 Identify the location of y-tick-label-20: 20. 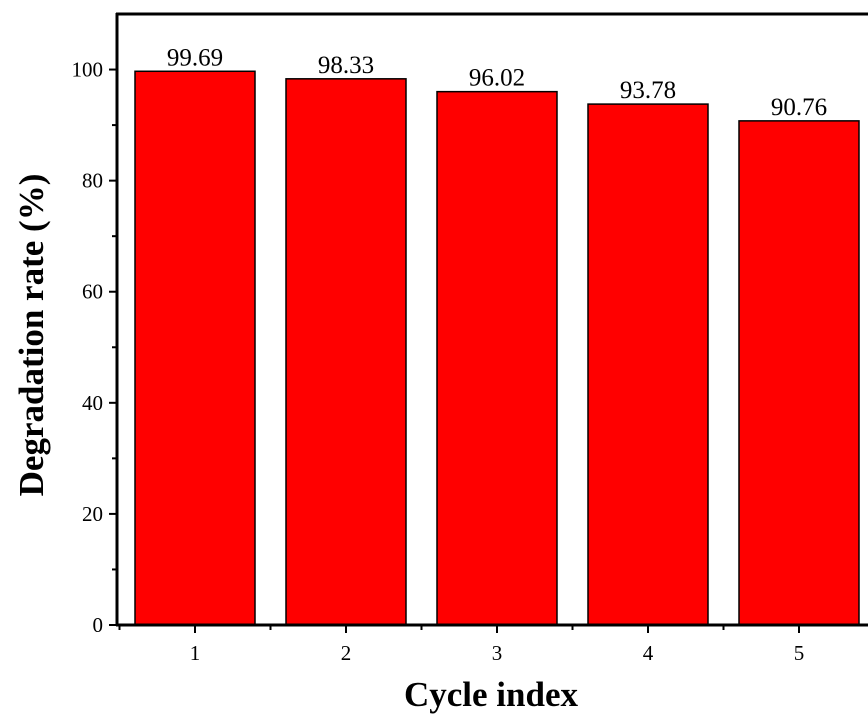
(92, 514).